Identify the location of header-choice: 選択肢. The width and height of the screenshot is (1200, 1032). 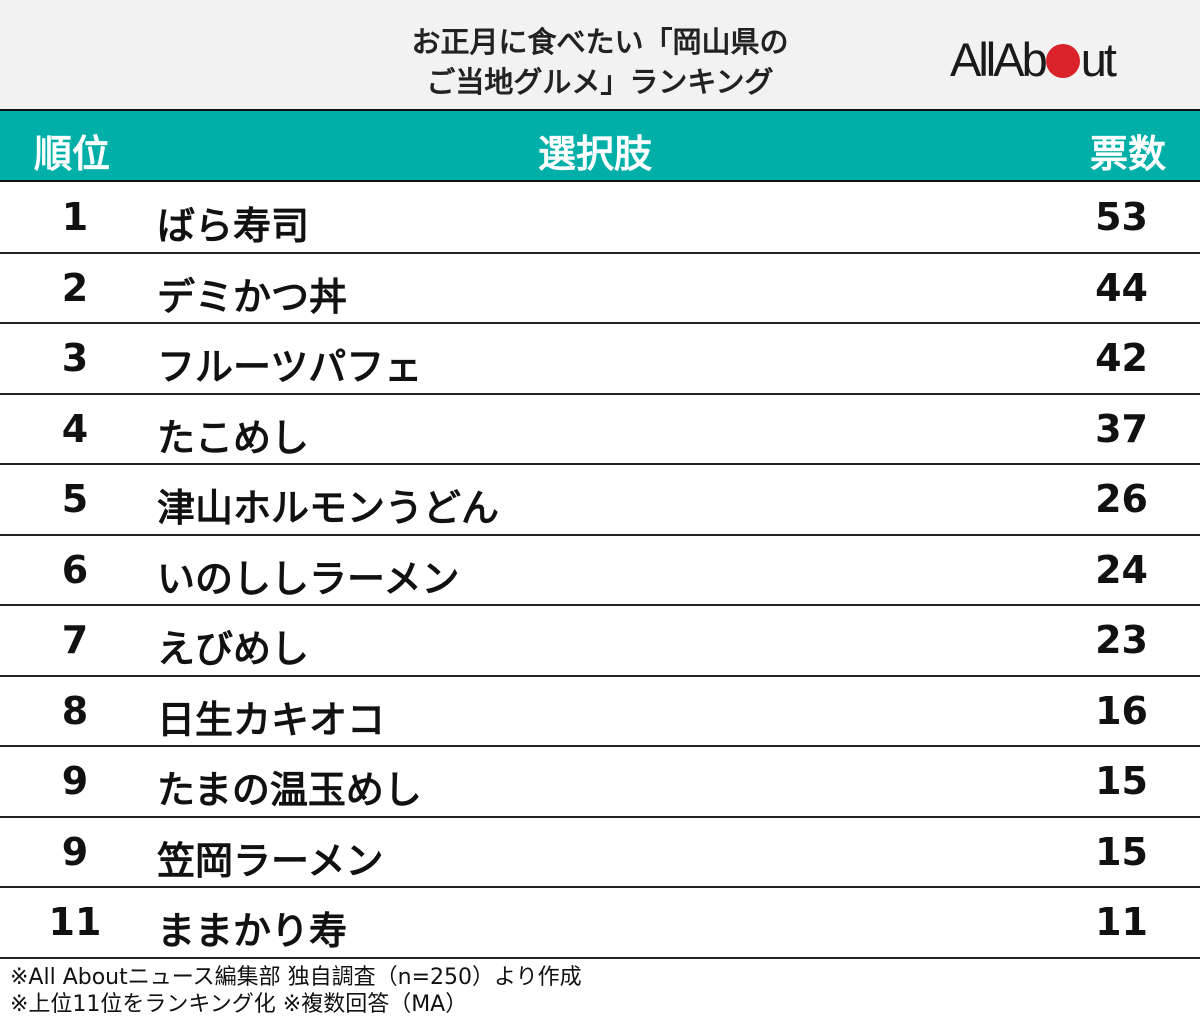
(595, 154).